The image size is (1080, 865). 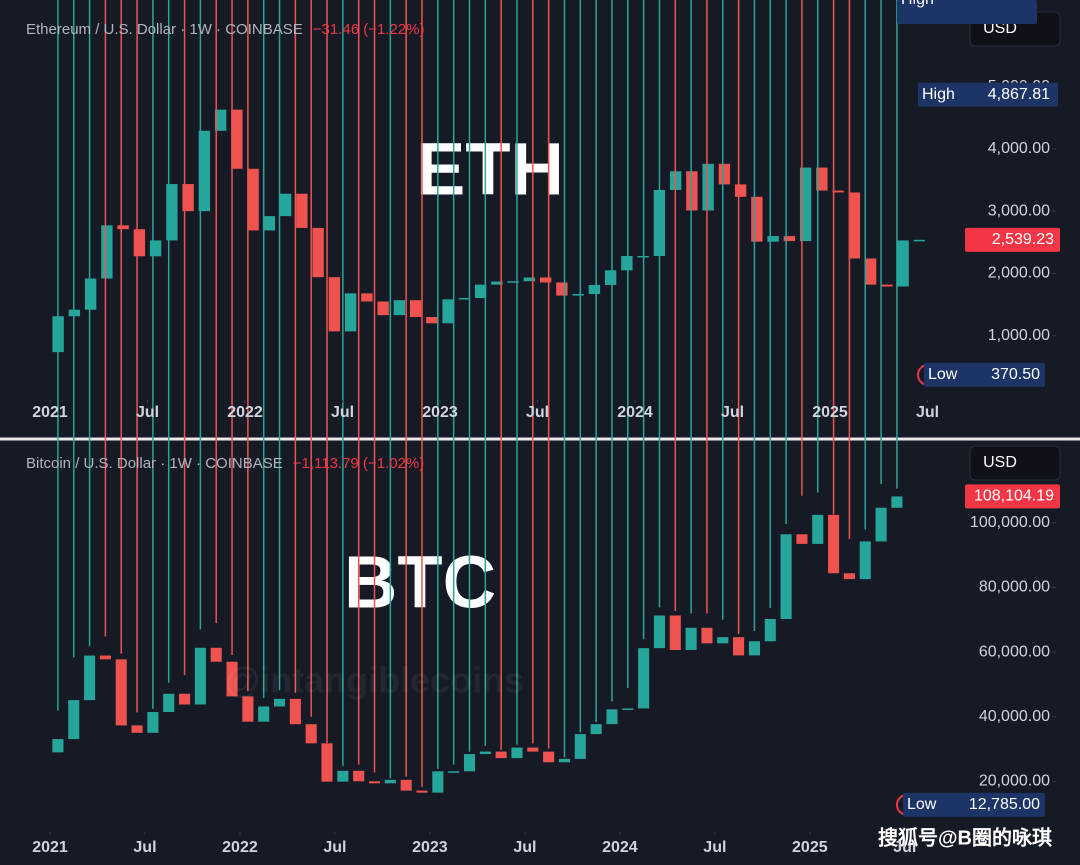 I want to click on overlay-label: ETH, so click(x=490, y=169).